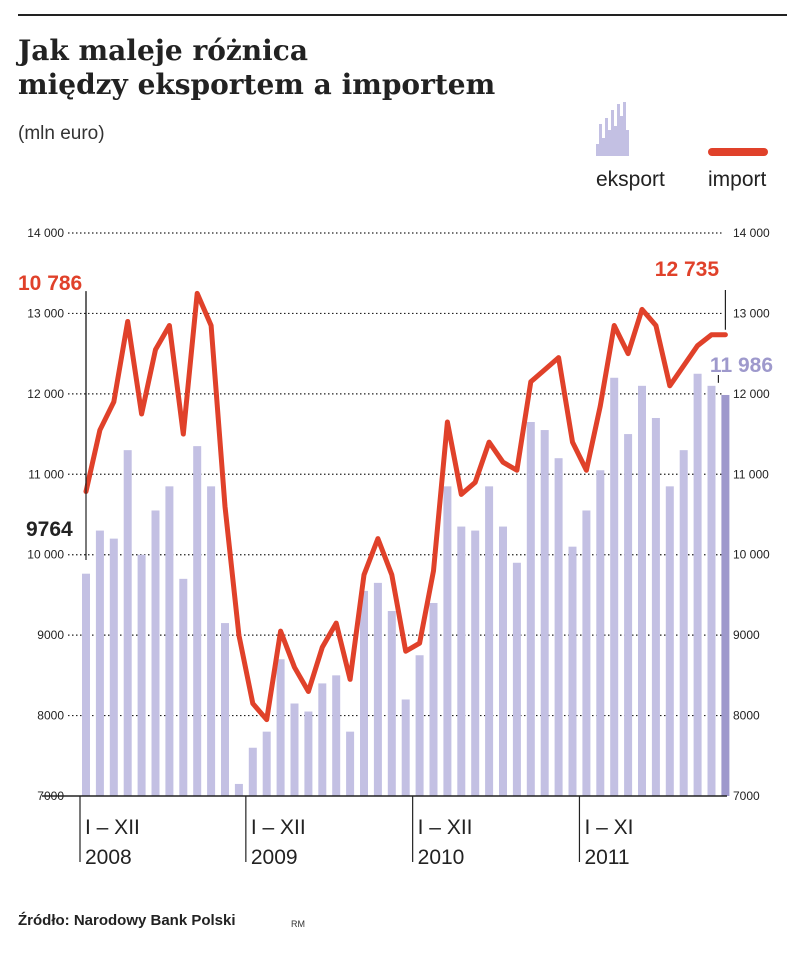 Image resolution: width=805 pixels, height=960 pixels. What do you see at coordinates (402, 15) in the screenshot?
I see `top-rule` at bounding box center [402, 15].